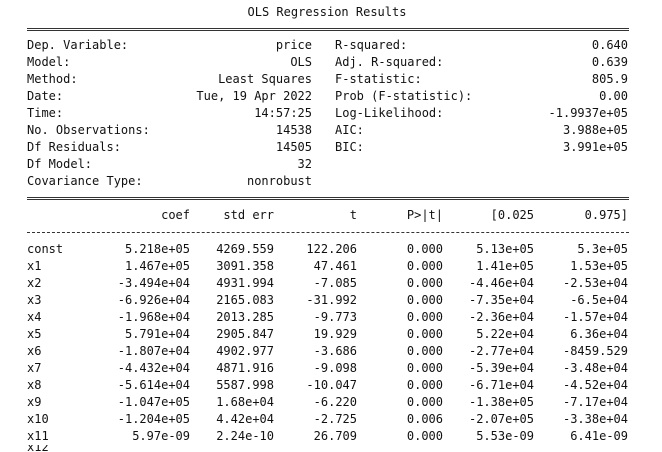  What do you see at coordinates (248, 215) in the screenshot?
I see `stderr-header: std err` at bounding box center [248, 215].